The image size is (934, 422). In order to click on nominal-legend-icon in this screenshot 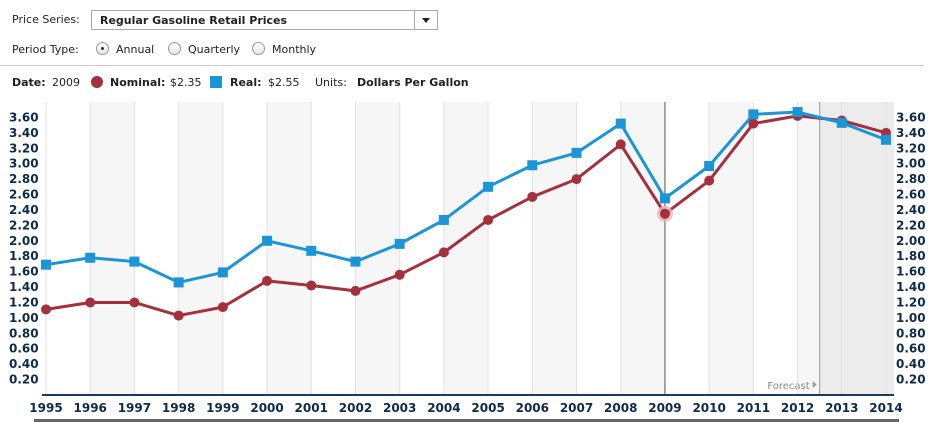, I will do `click(97, 82)`.